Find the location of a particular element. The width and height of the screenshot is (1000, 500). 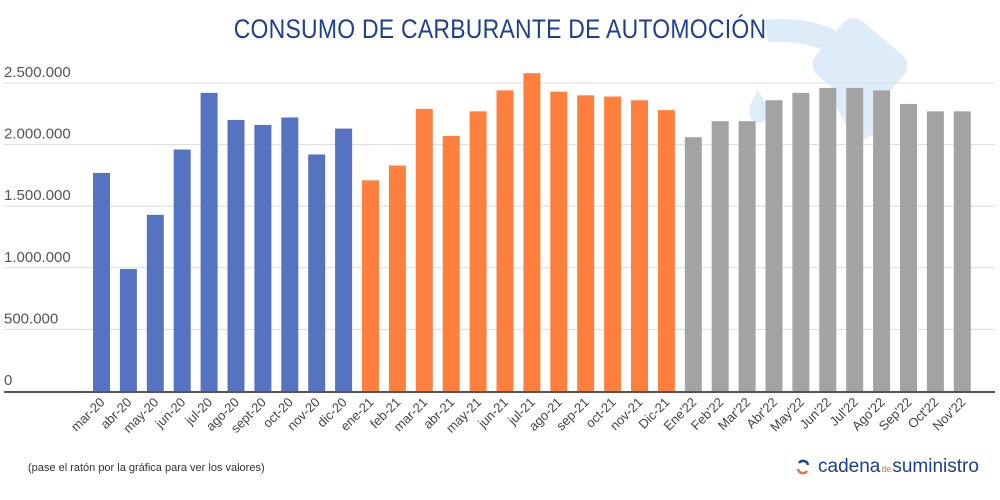

y-tick-label: 2.000.000 is located at coordinates (37, 134).